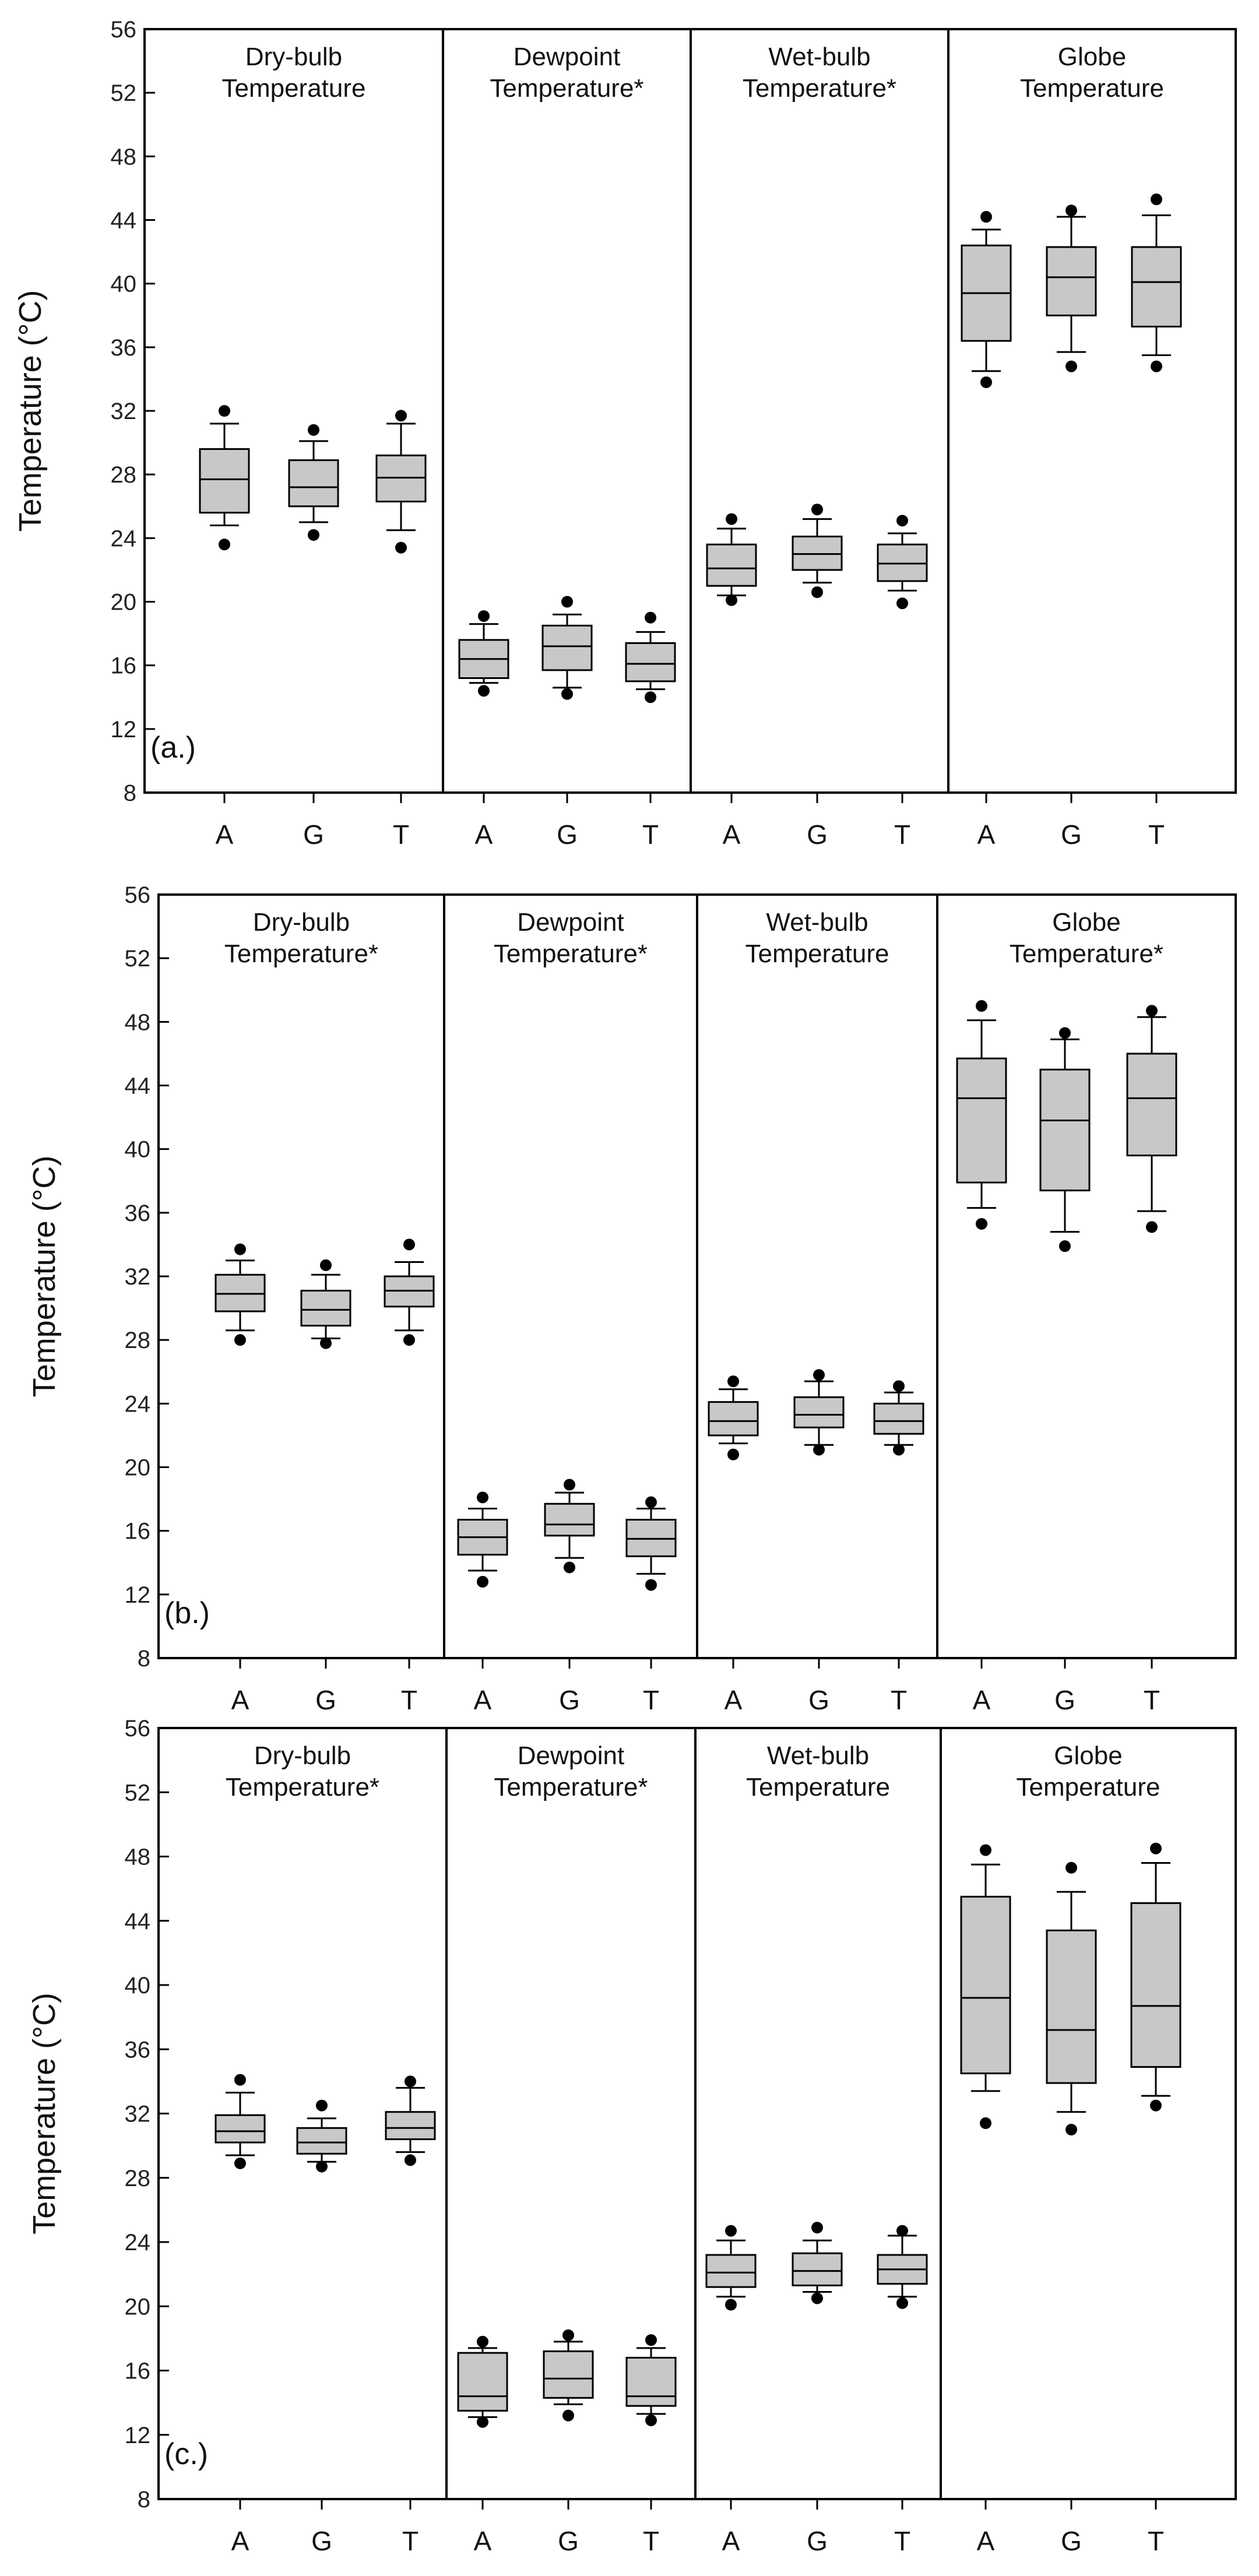  What do you see at coordinates (138, 2050) in the screenshot?
I see `y-tick-label: 36` at bounding box center [138, 2050].